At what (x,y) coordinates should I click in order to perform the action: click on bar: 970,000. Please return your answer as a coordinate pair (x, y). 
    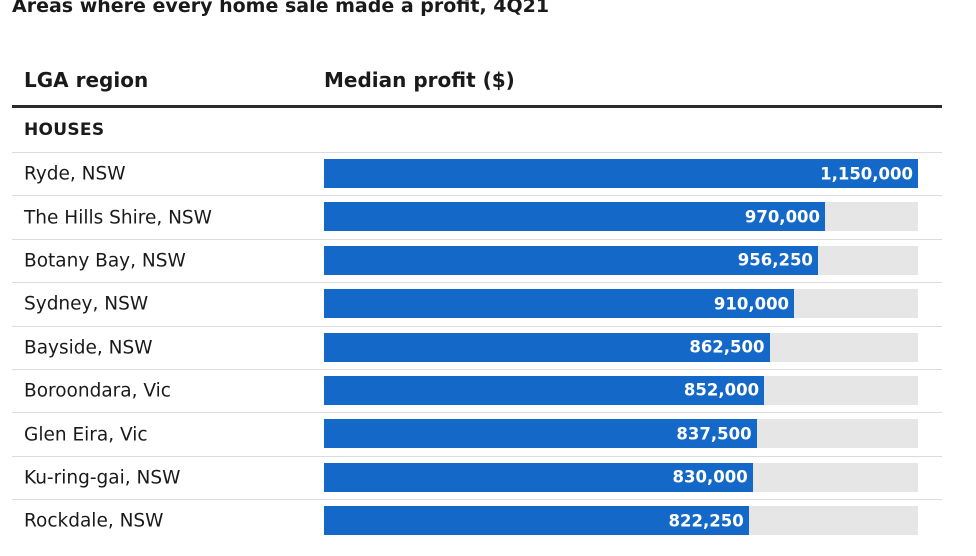
    Looking at the image, I should click on (575, 217).